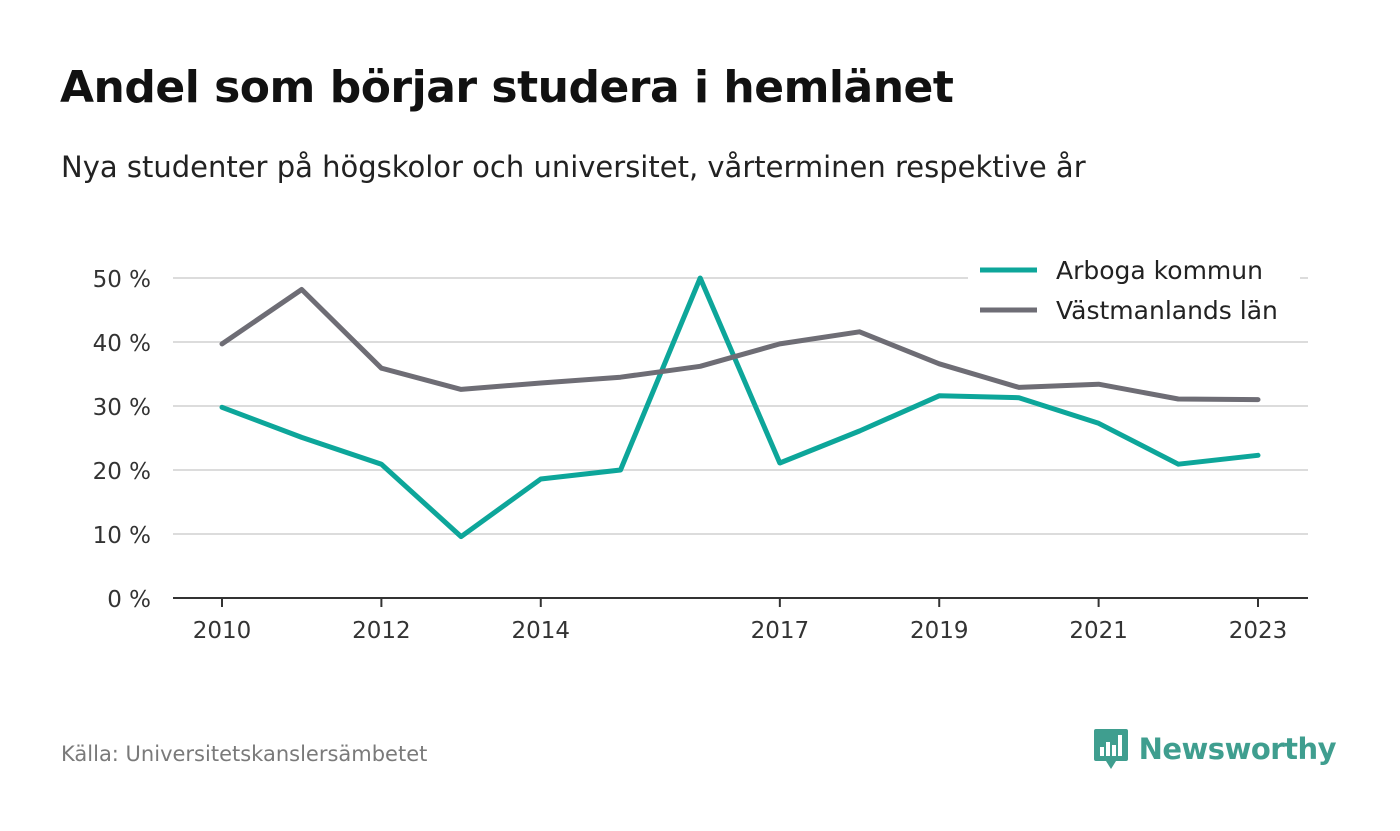  What do you see at coordinates (1167, 310) in the screenshot?
I see `legend-label: Västmanlands län` at bounding box center [1167, 310].